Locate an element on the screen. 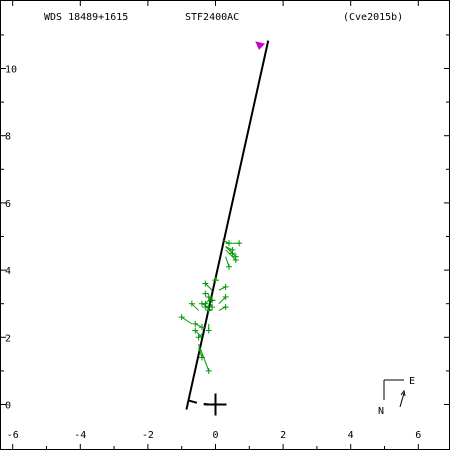 The image size is (450, 450). x-tick-label: 4 is located at coordinates (351, 435).